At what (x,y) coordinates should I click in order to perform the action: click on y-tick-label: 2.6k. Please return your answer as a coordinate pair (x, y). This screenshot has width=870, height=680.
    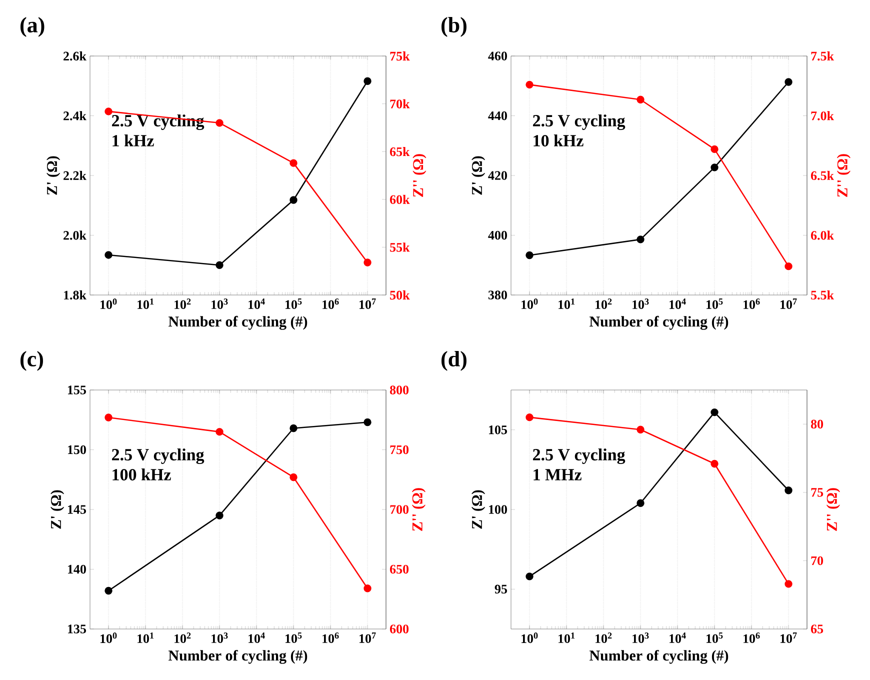
    Looking at the image, I should click on (75, 56).